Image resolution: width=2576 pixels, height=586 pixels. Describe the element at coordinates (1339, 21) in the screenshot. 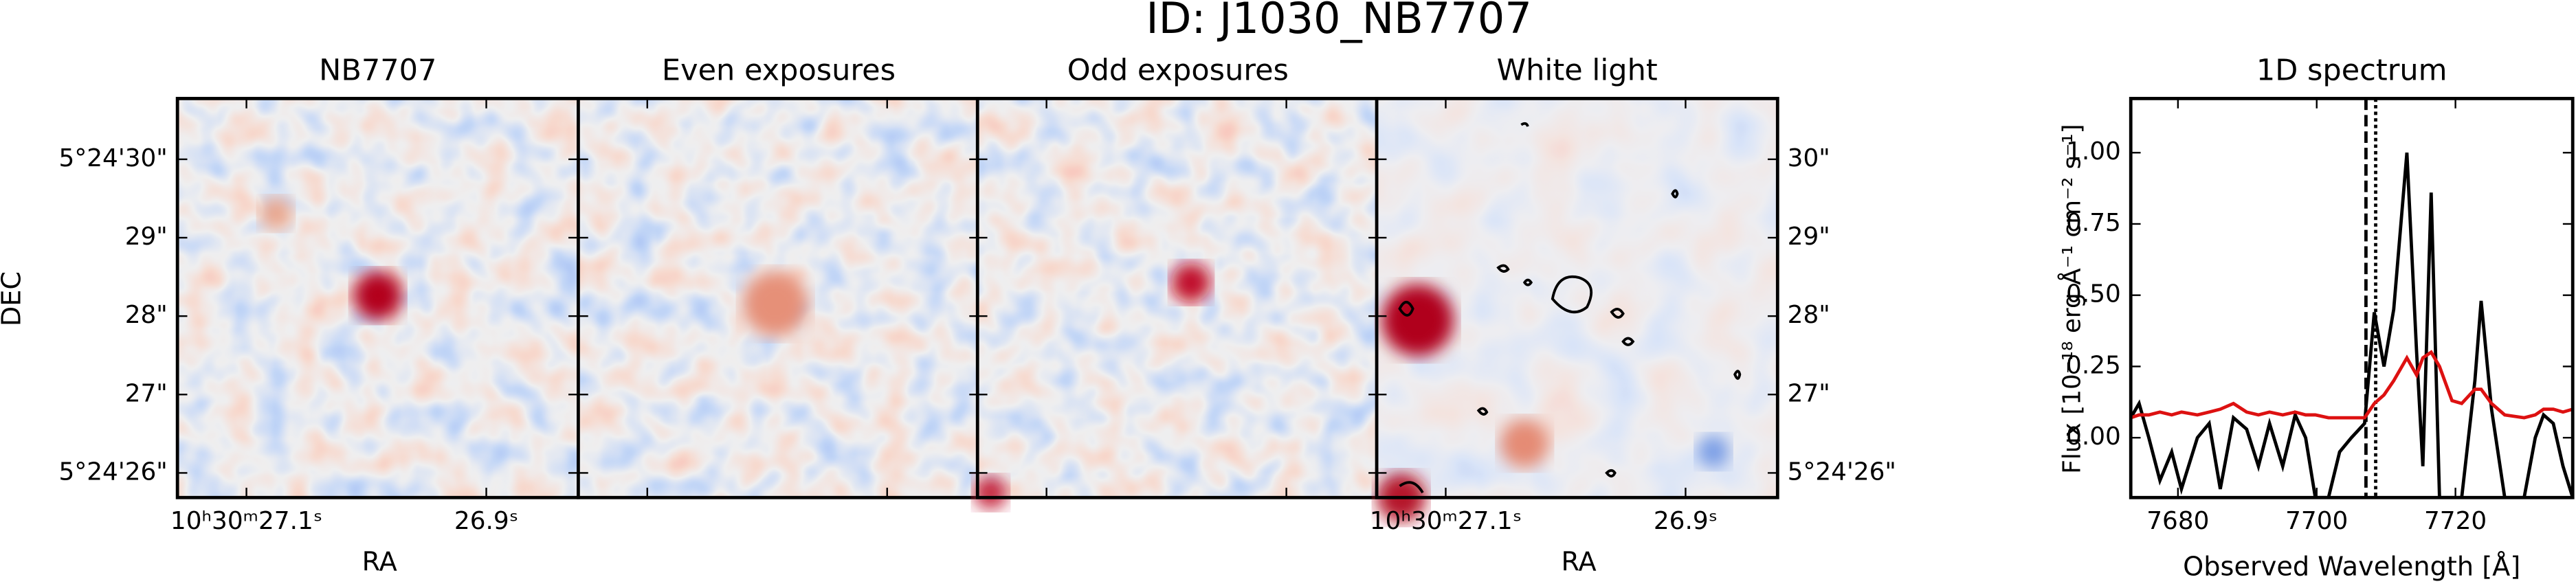

I see `figure-title: ID: J1030_NB7707` at that location.